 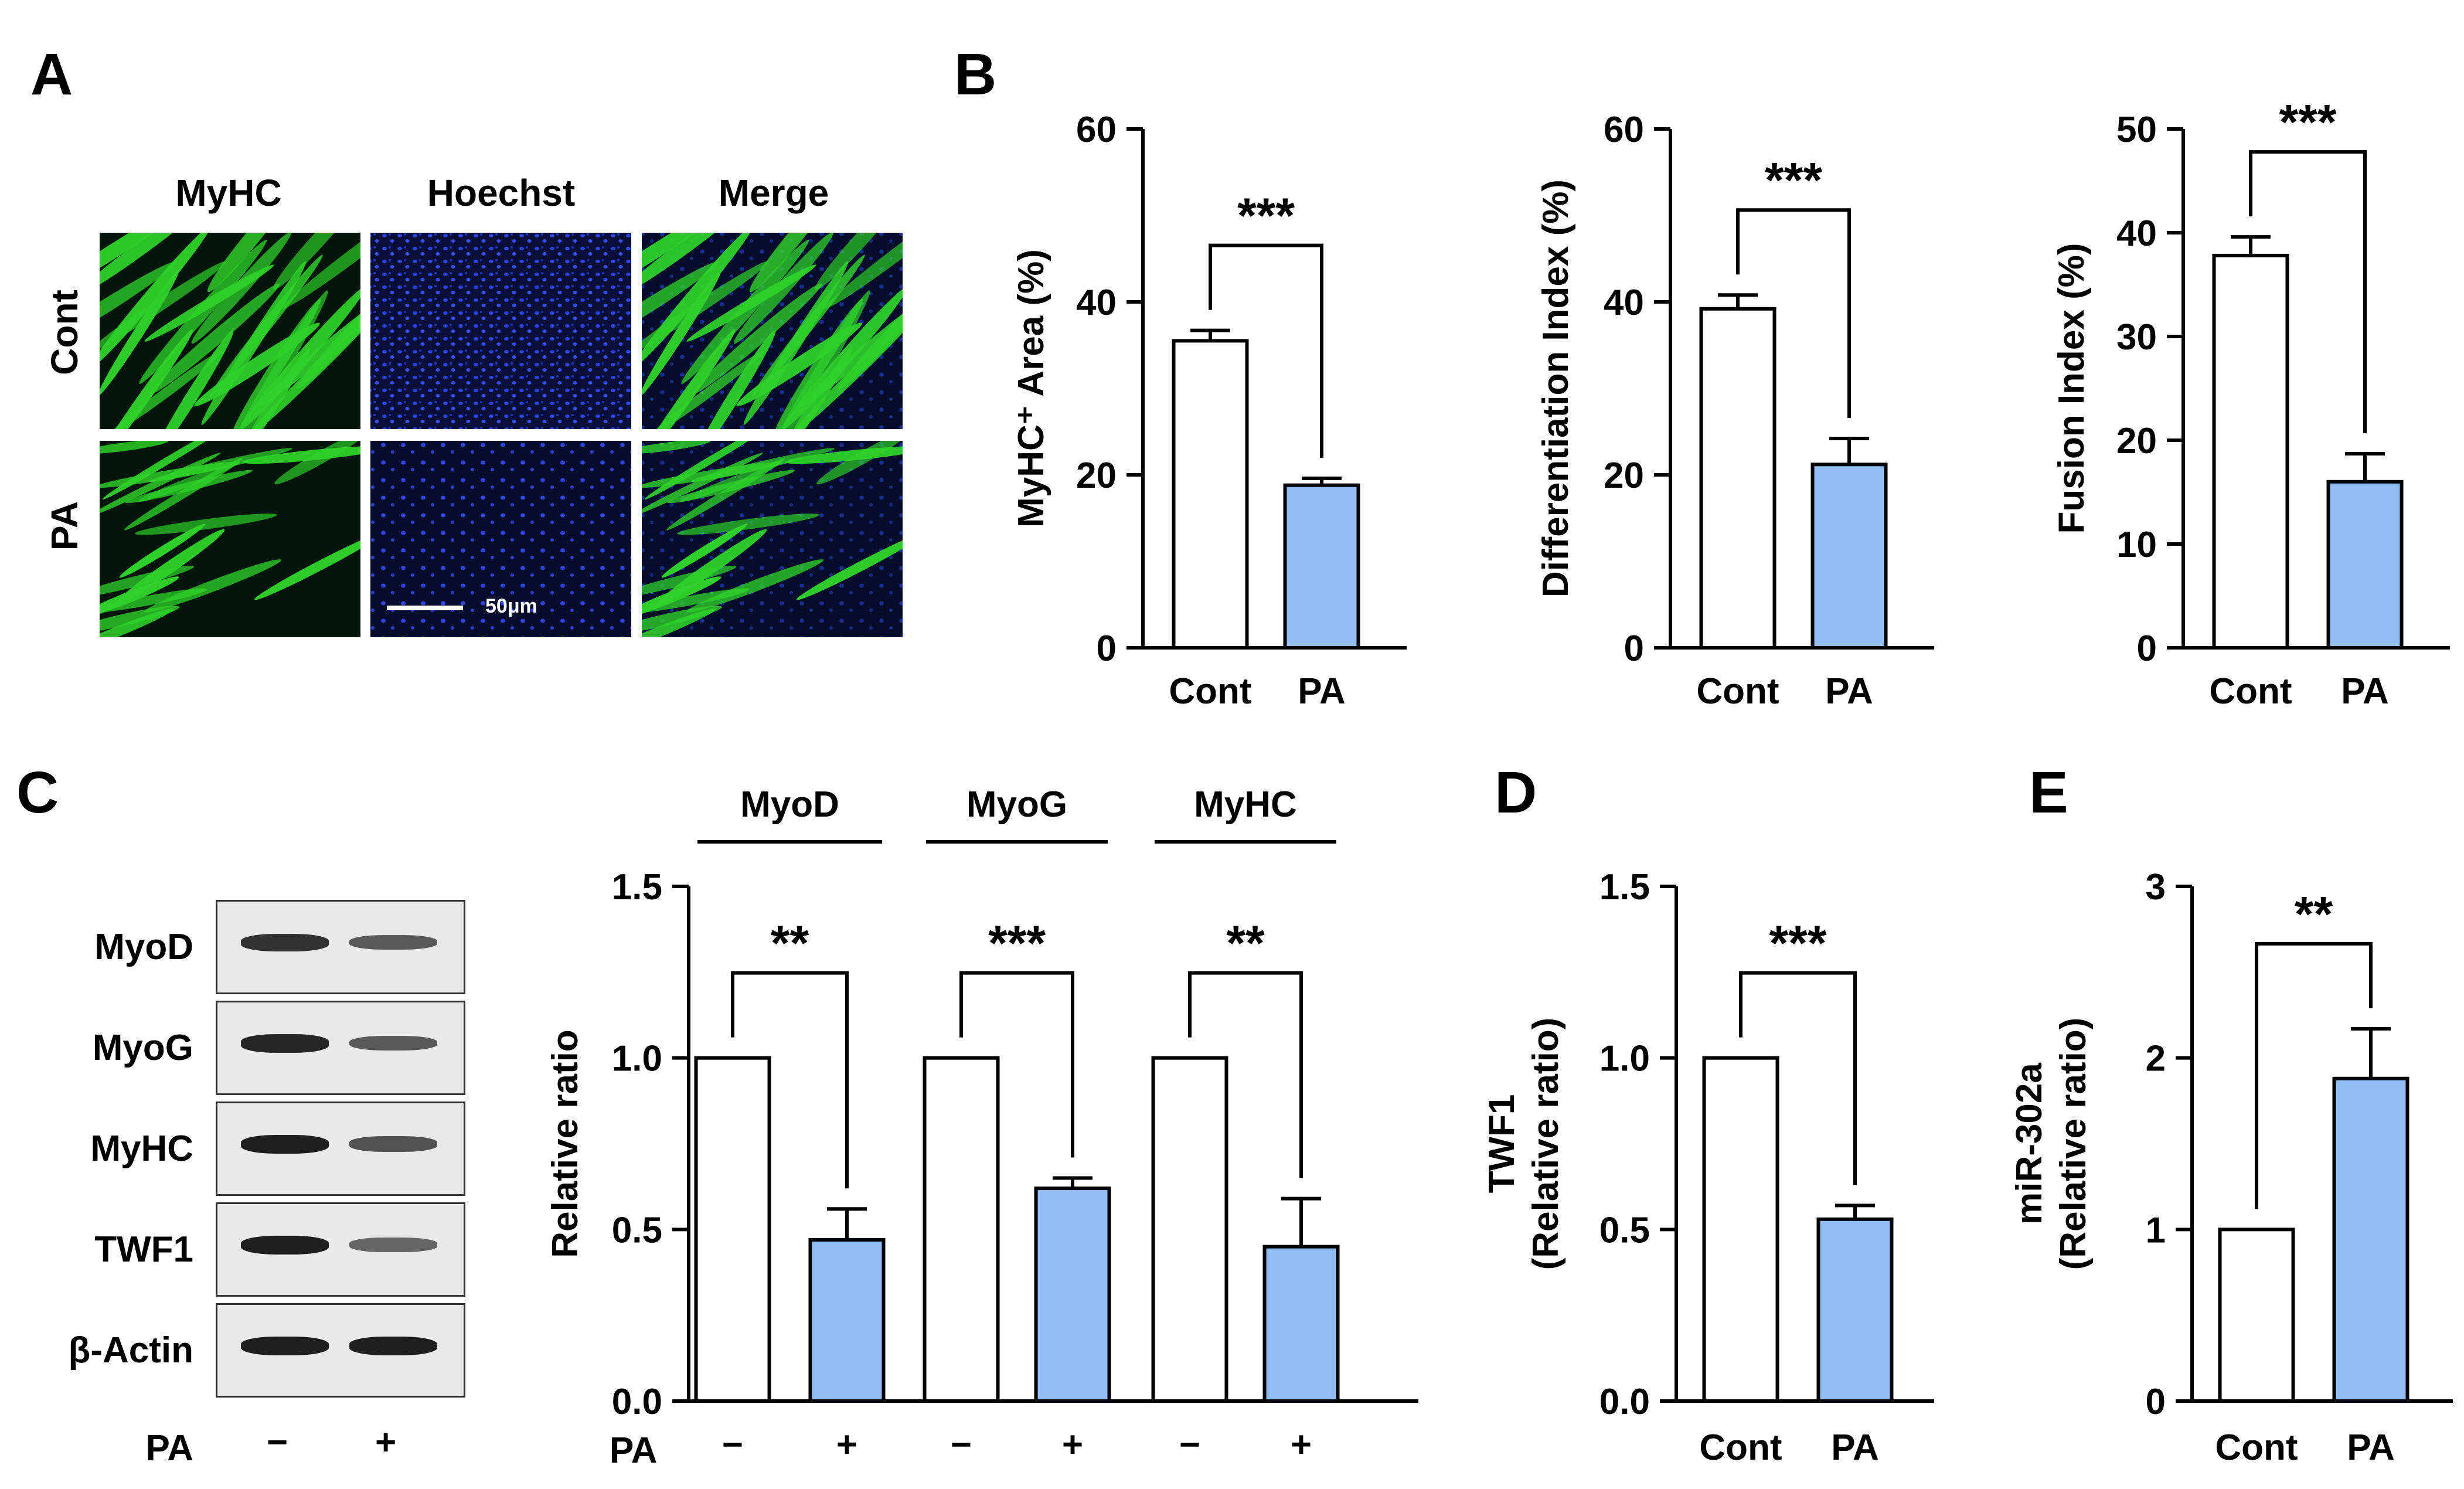 I want to click on chart-e: 0 1 2 3 miR-302a (Relative ratio) ** Cont PA, so click(x=2231, y=1167).